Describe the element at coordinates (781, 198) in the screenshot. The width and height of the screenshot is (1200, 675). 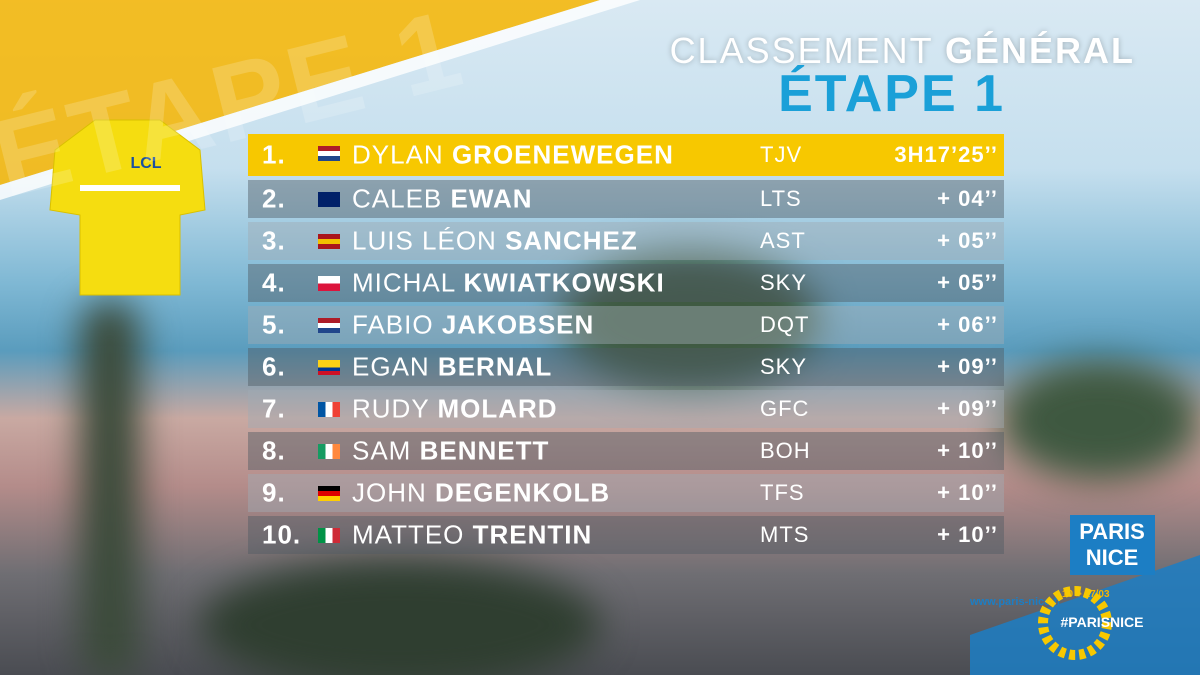
I see `team: LTS` at that location.